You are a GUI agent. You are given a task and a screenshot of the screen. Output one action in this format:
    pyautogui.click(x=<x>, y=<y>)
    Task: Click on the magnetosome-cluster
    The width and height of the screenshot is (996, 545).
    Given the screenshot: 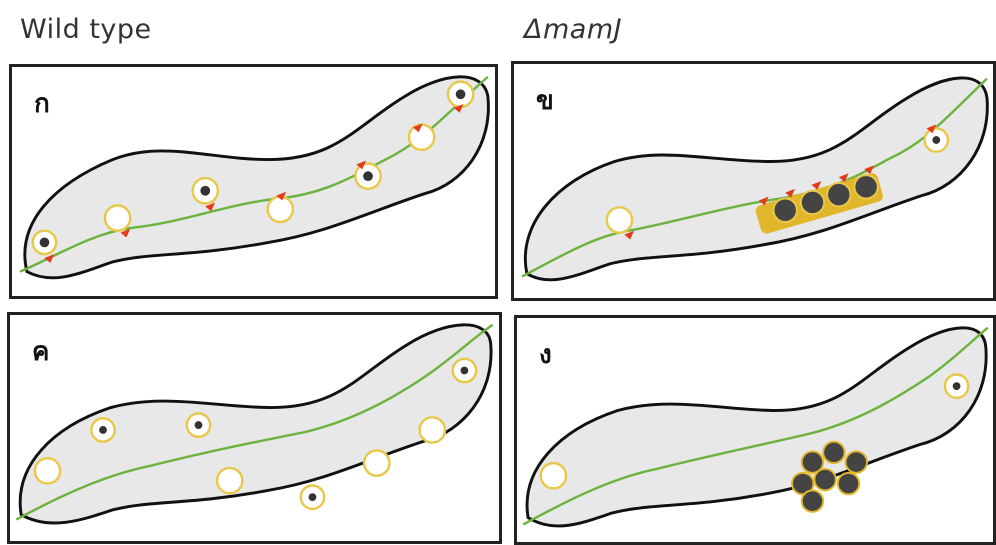 What is the action you would take?
    pyautogui.click(x=829, y=476)
    